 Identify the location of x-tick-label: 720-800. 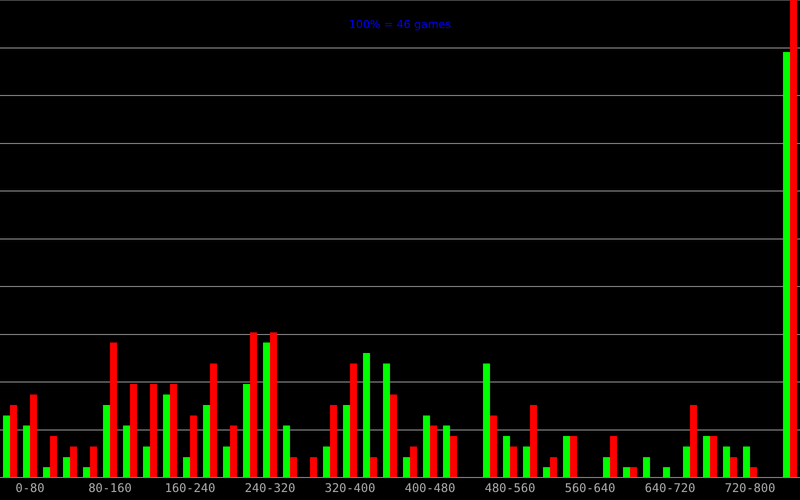
(750, 487).